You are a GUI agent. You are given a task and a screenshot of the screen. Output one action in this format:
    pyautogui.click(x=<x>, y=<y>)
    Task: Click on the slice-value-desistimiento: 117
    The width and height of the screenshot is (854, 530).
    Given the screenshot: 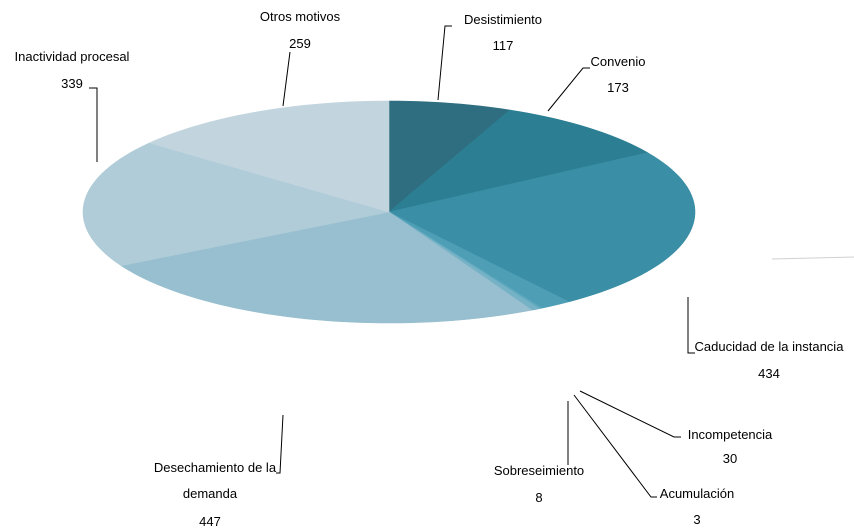 What is the action you would take?
    pyautogui.click(x=503, y=45)
    